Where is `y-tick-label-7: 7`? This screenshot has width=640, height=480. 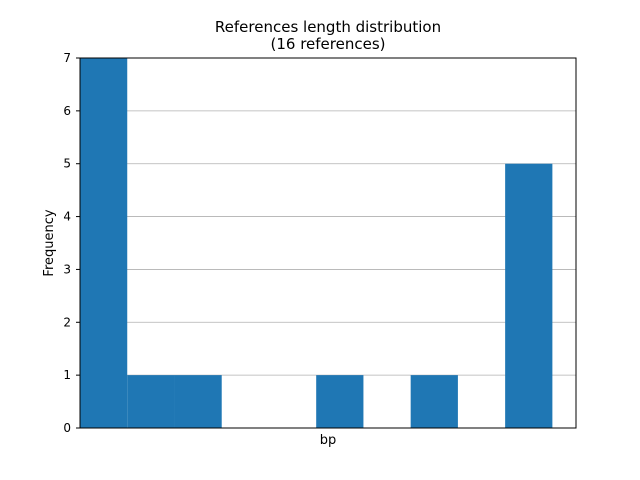
y-tick-label-7: 7 is located at coordinates (67, 58).